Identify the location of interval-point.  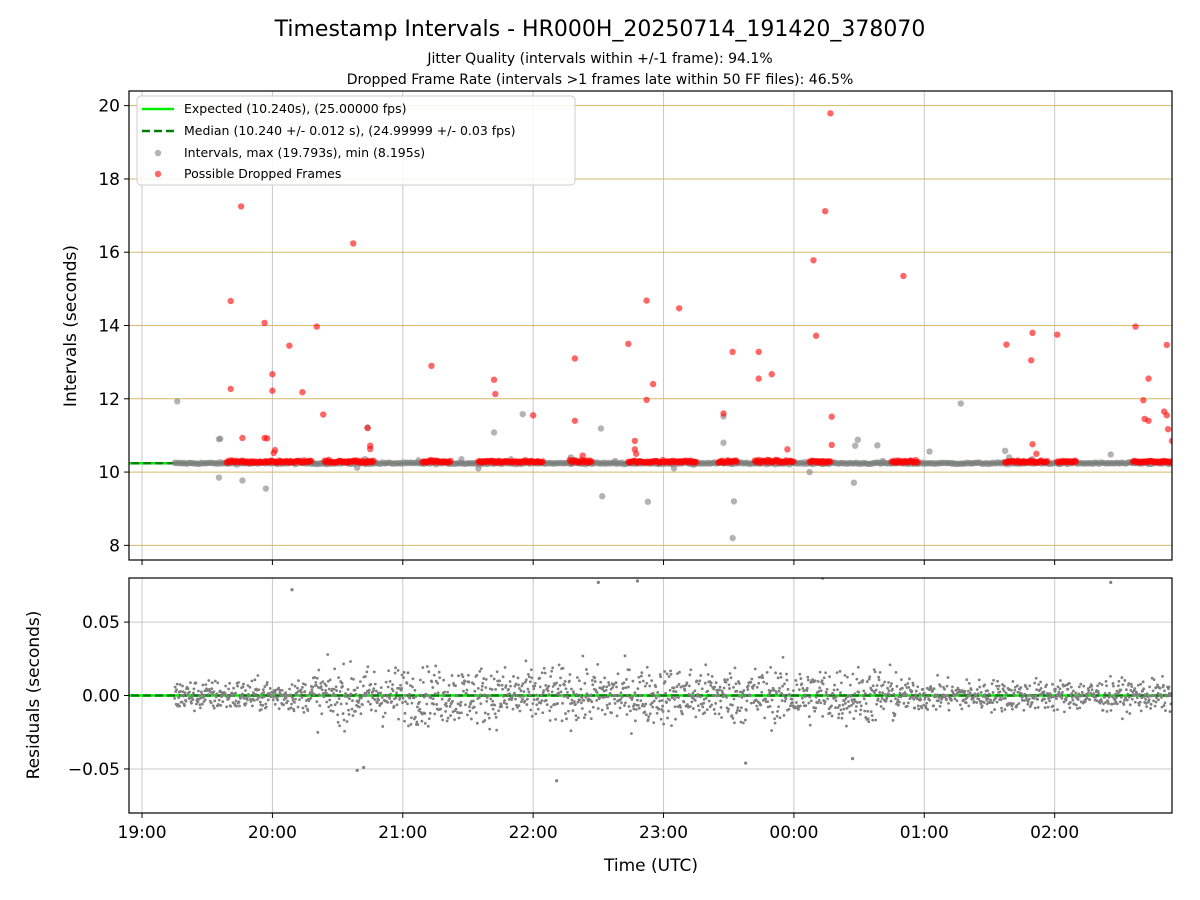
(602, 496).